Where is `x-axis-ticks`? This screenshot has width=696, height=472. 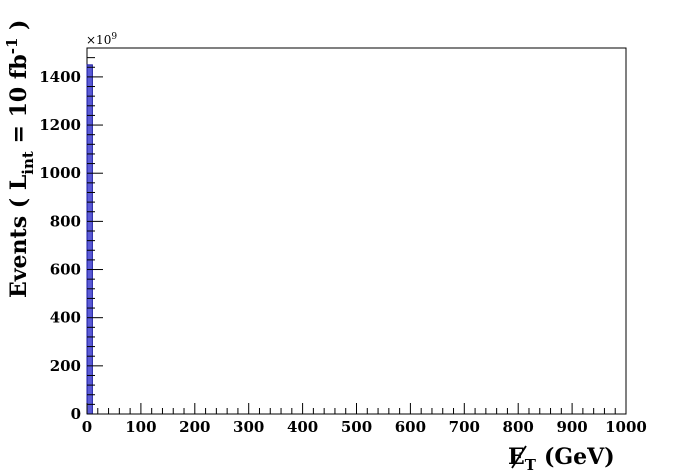 x-axis-ticks is located at coordinates (356, 408).